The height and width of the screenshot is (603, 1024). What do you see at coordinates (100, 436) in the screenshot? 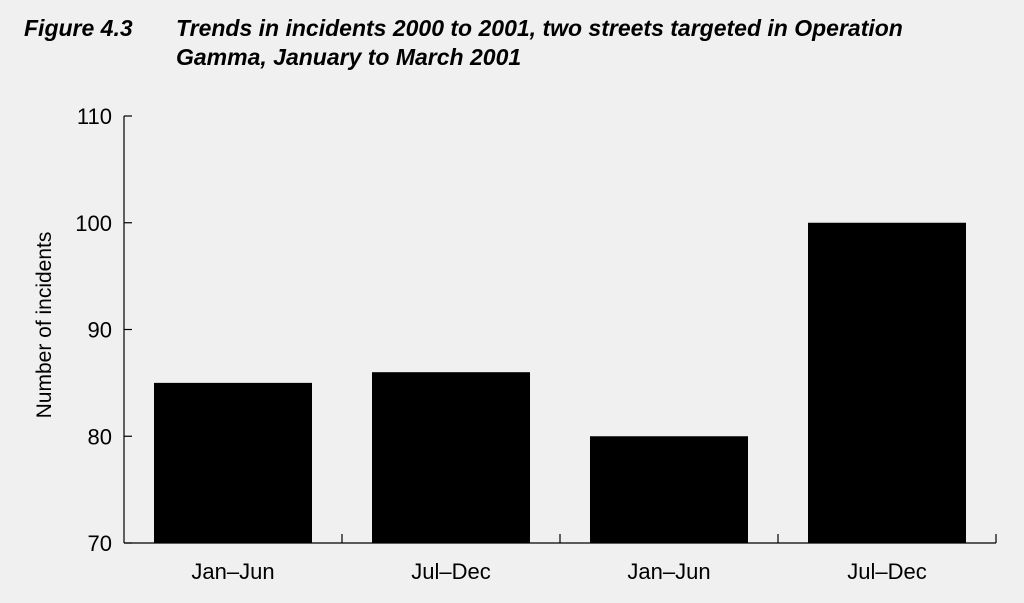
I see `y-tick-label-80: 80` at bounding box center [100, 436].